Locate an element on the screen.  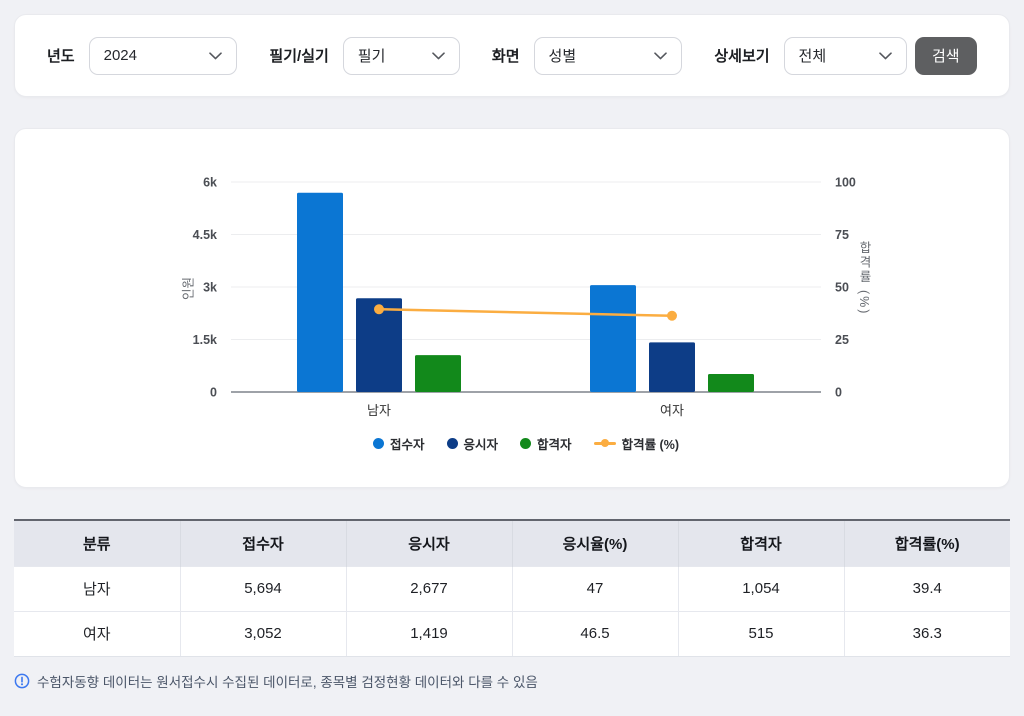
bar-응시자-여자 is located at coordinates (672, 367).